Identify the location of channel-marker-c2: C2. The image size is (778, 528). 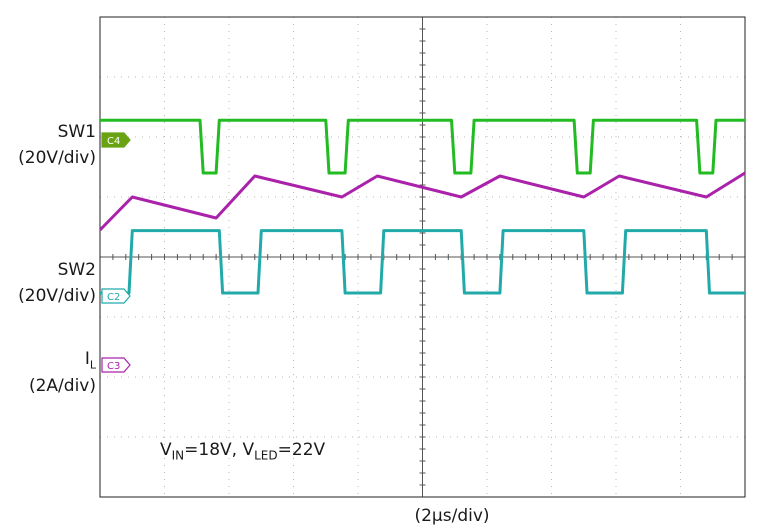
(116, 296).